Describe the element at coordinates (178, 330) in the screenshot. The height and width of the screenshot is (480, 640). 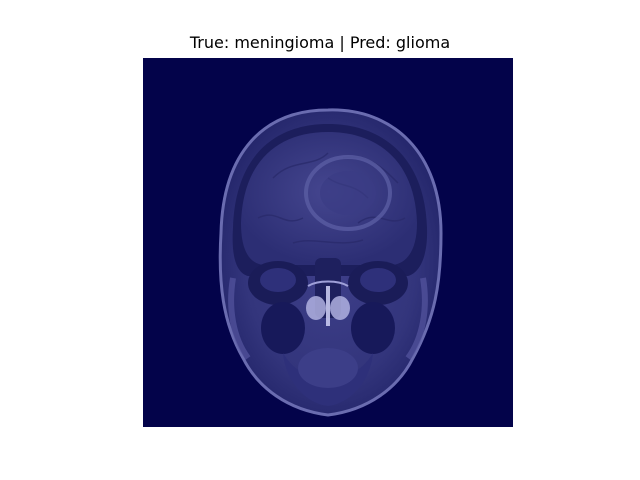
I see `attention-heatmap` at that location.